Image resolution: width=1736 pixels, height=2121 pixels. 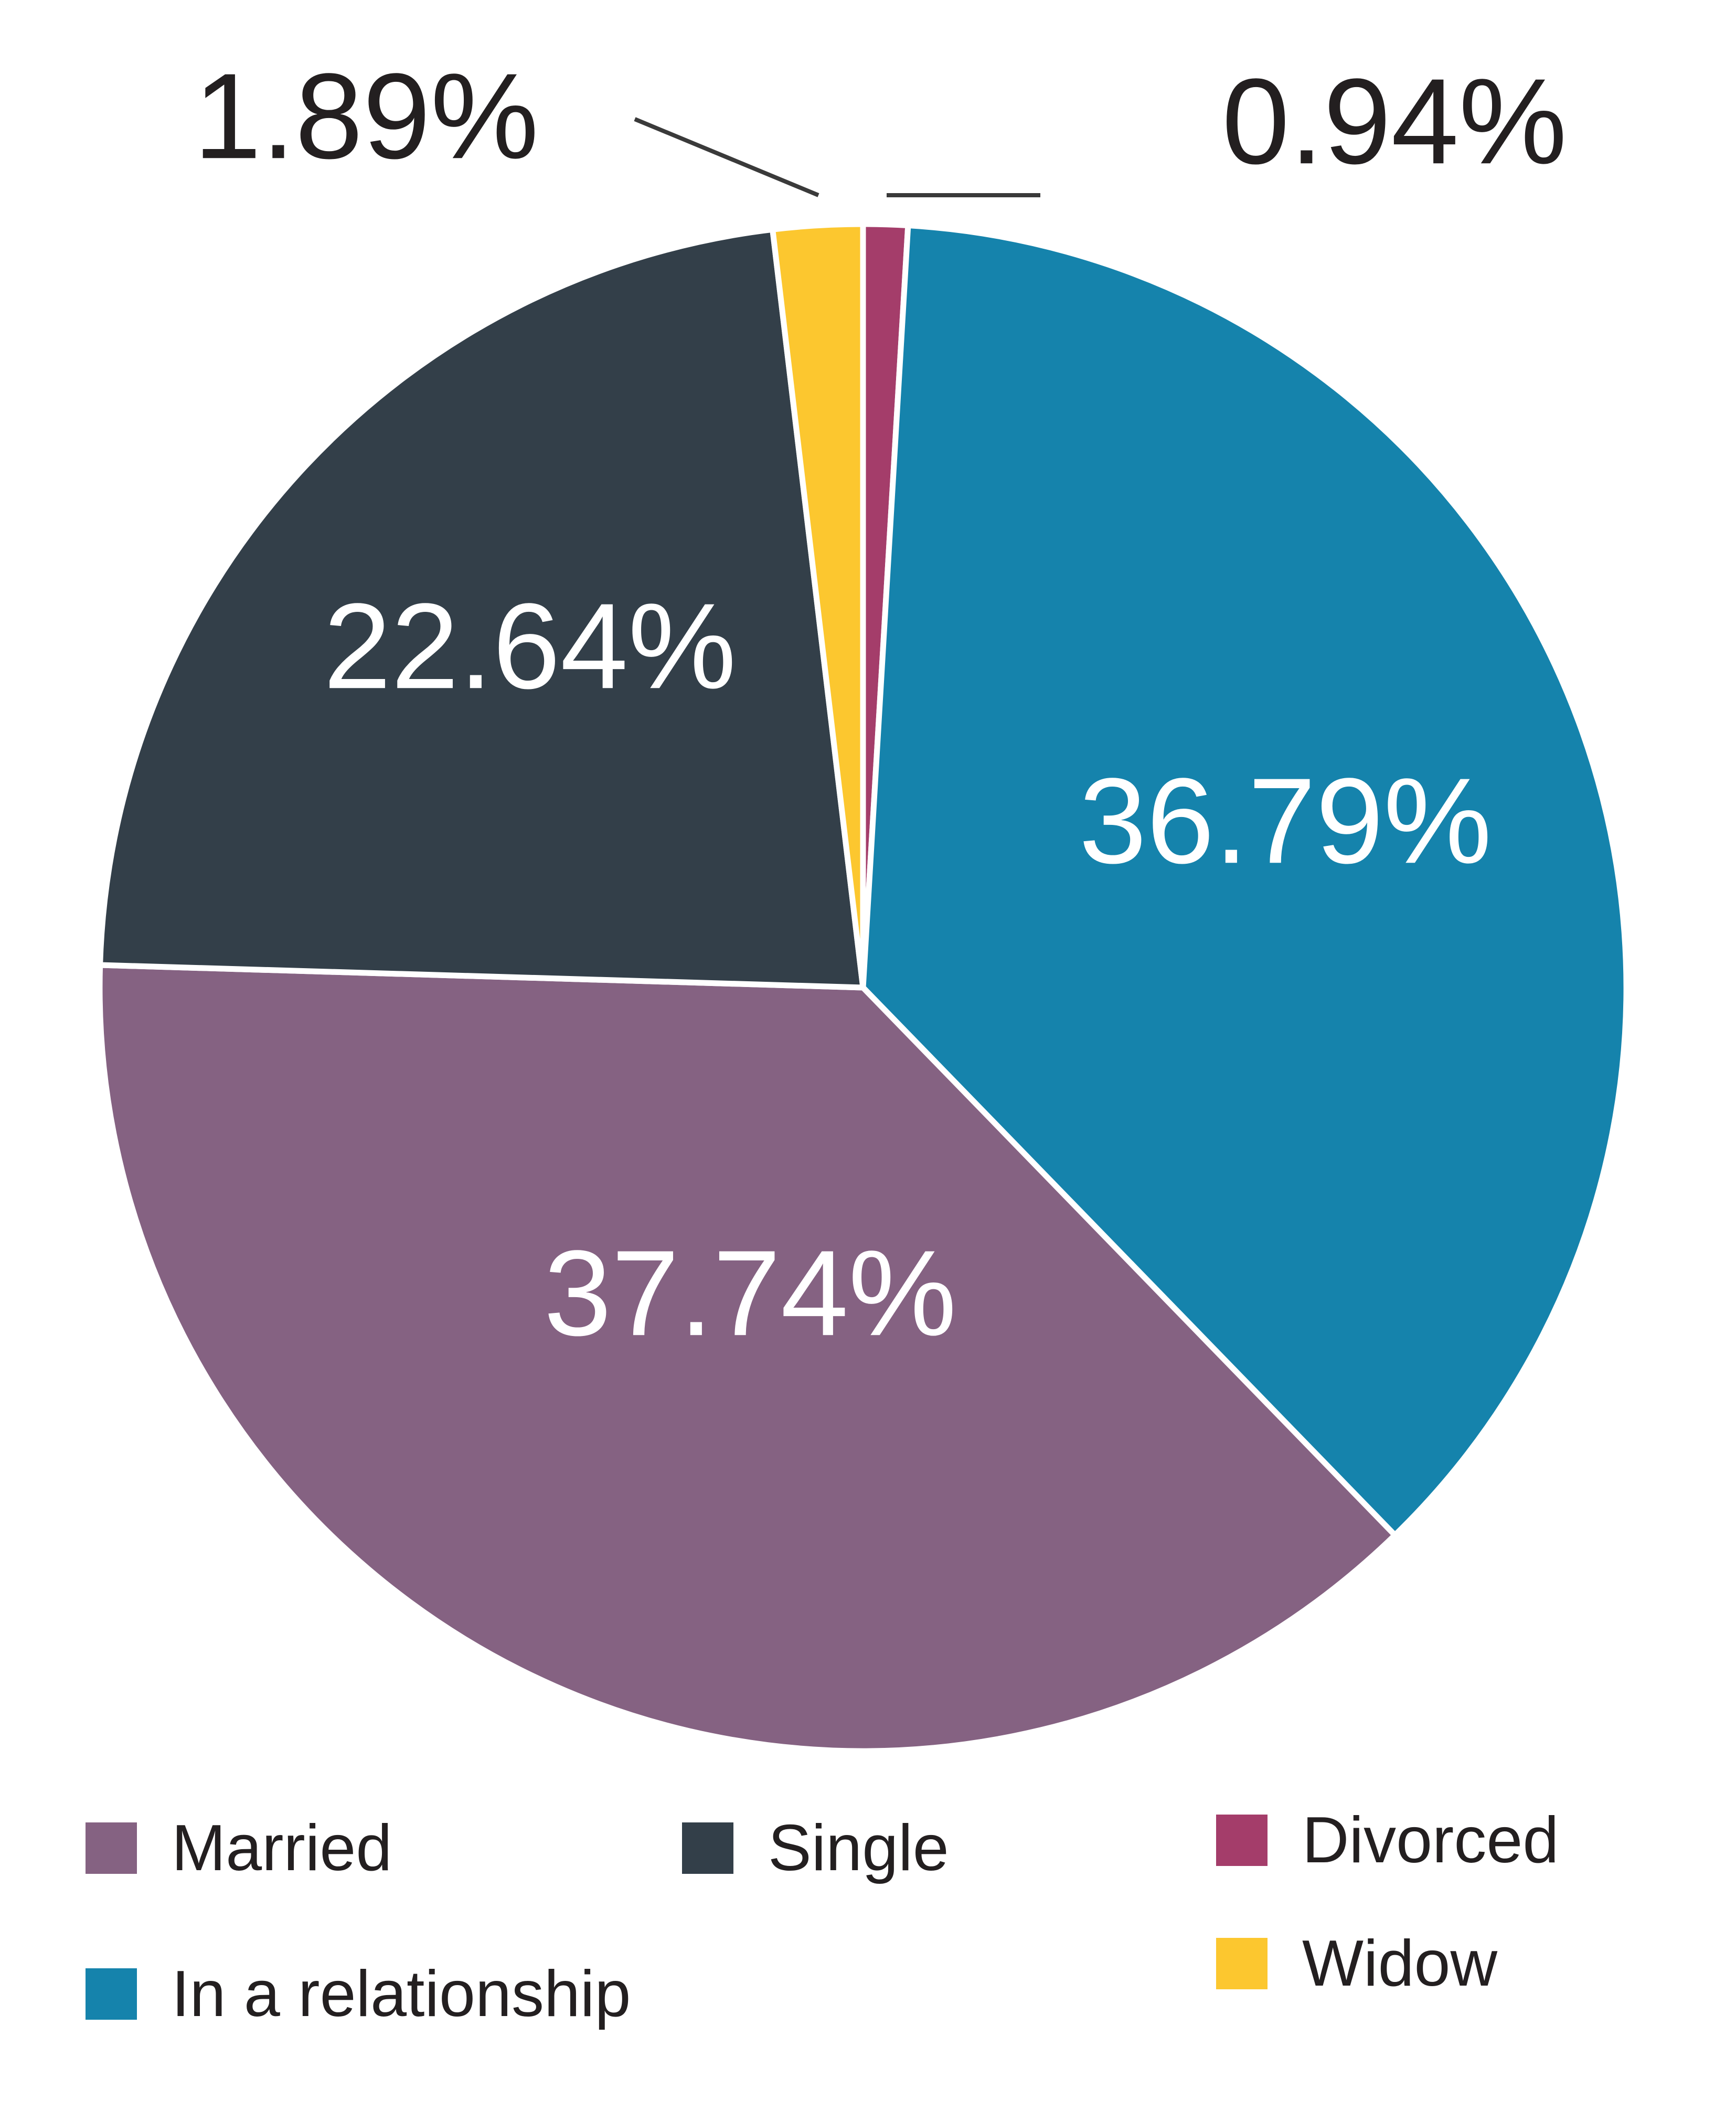 What do you see at coordinates (1400, 1963) in the screenshot?
I see `legend-label-widow: Widow` at bounding box center [1400, 1963].